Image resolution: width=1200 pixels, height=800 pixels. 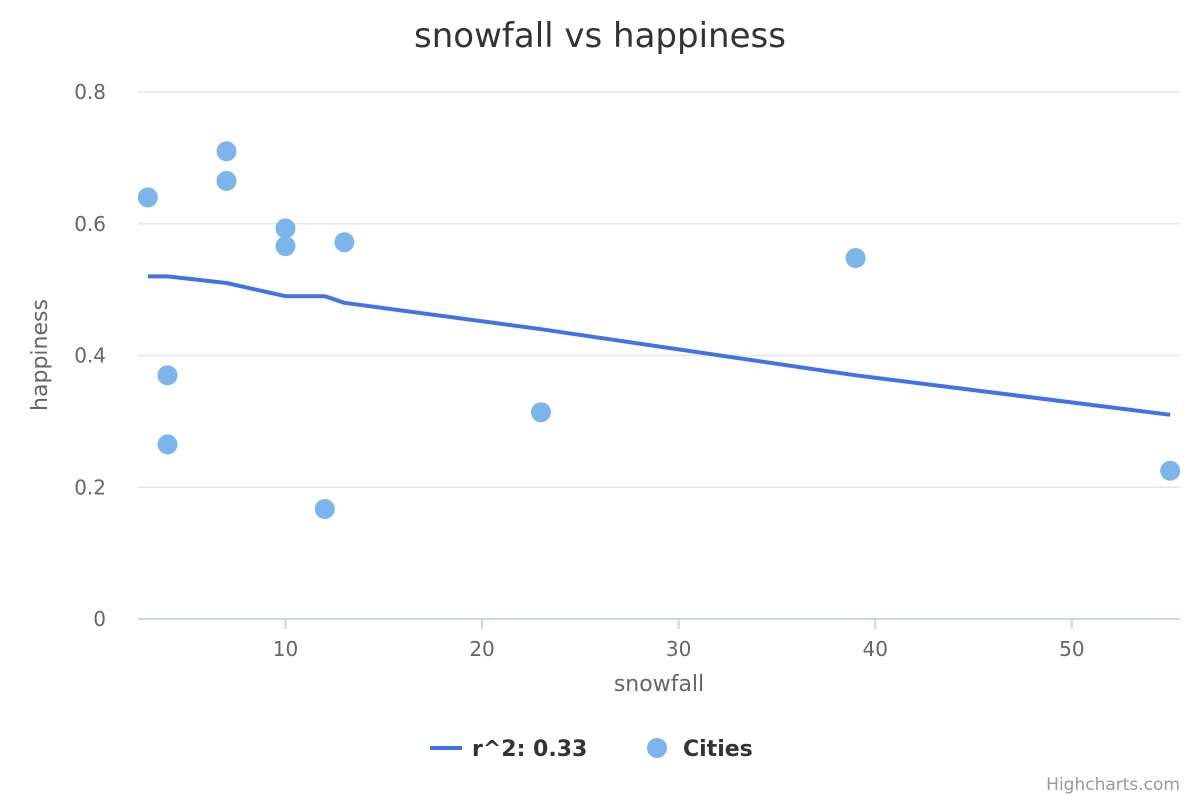 What do you see at coordinates (40, 355) in the screenshot?
I see `y-axis-title: happiness` at bounding box center [40, 355].